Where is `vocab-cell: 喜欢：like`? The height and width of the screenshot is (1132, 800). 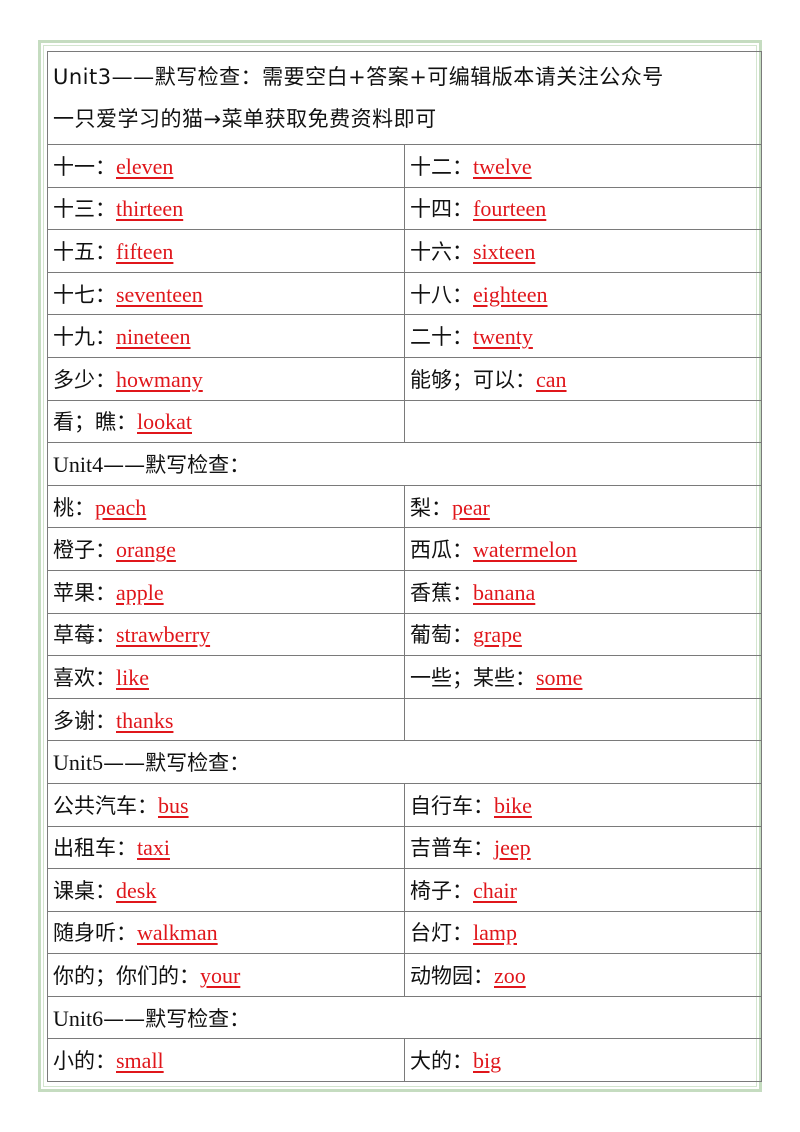
vocab-cell: 喜欢：like is located at coordinates (226, 677).